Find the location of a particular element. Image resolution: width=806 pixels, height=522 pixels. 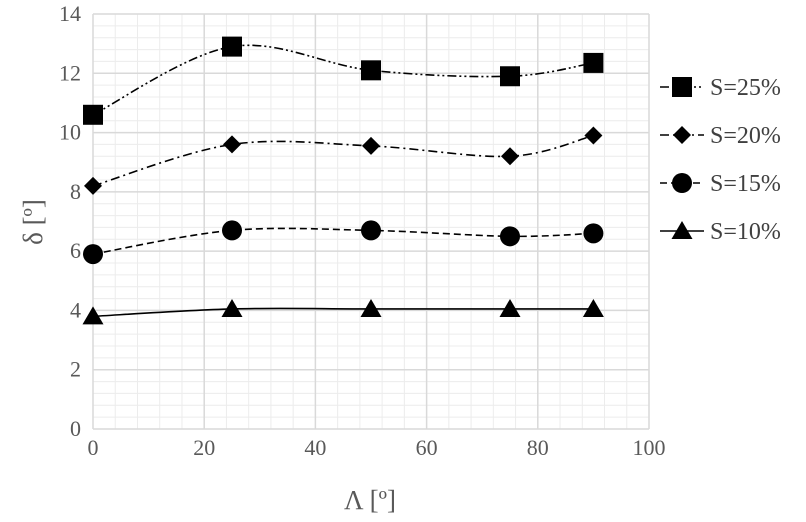

y-tick-labels: 0 2 4 6 8 10 12 14 is located at coordinates (70, 221).